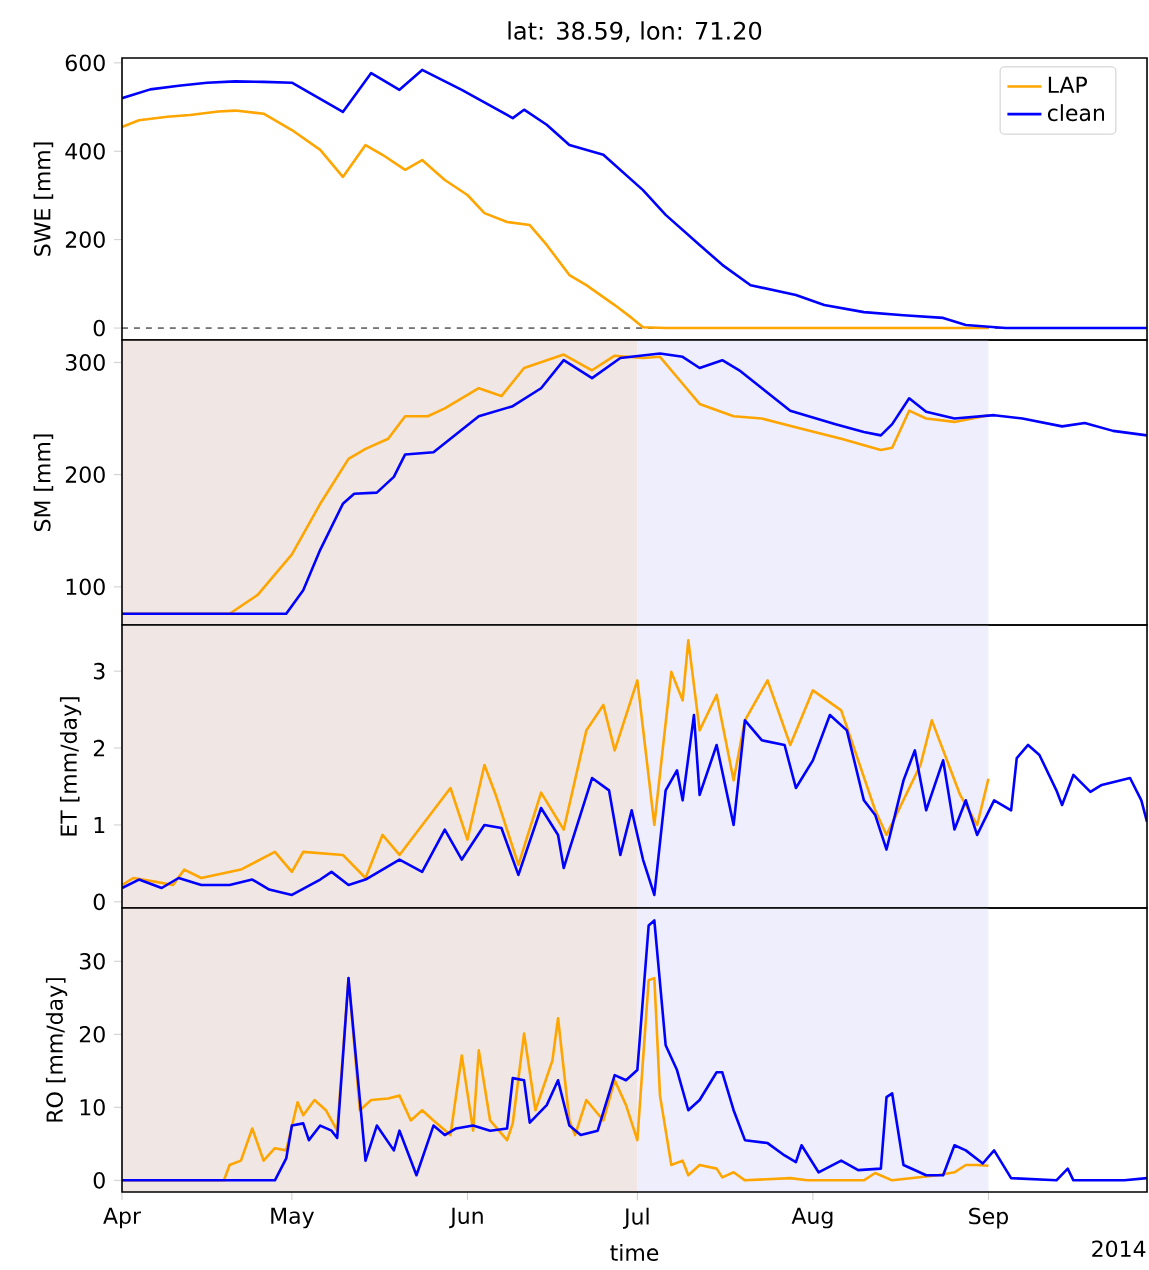  Describe the element at coordinates (635, 32) in the screenshot. I see `chart-title: lat: 38.59, lon: 71.20` at that location.